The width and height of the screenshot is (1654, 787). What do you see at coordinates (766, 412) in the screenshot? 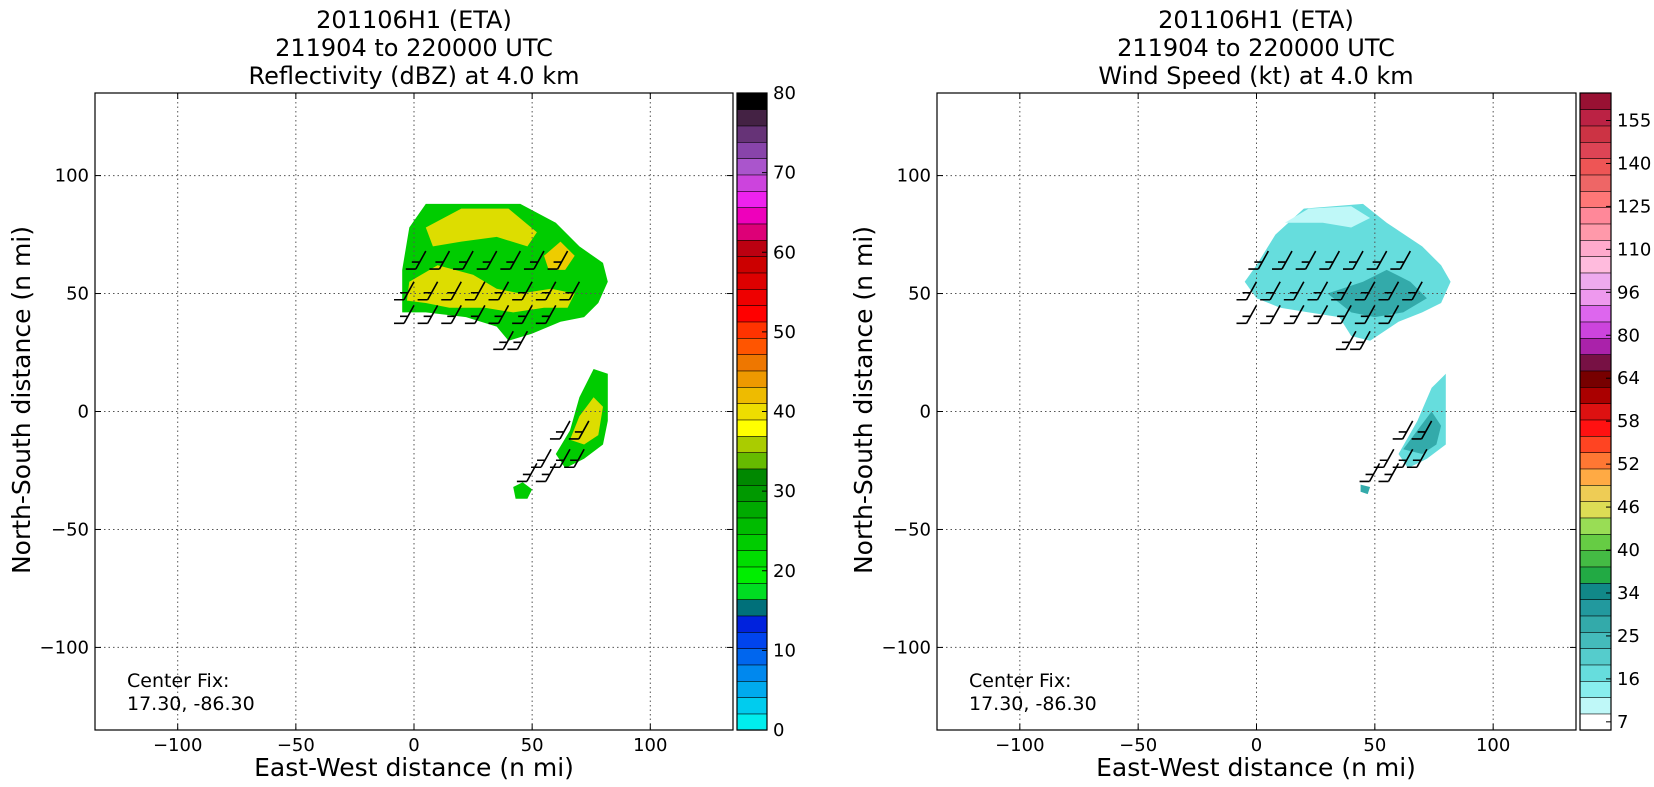
I see `colorbar: 0 10 20 30 40 50 60 70 80` at bounding box center [766, 412].